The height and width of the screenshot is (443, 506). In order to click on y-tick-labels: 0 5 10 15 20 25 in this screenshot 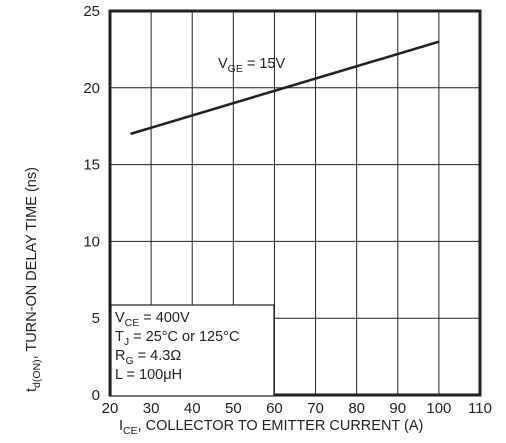, I will do `click(91, 203)`.